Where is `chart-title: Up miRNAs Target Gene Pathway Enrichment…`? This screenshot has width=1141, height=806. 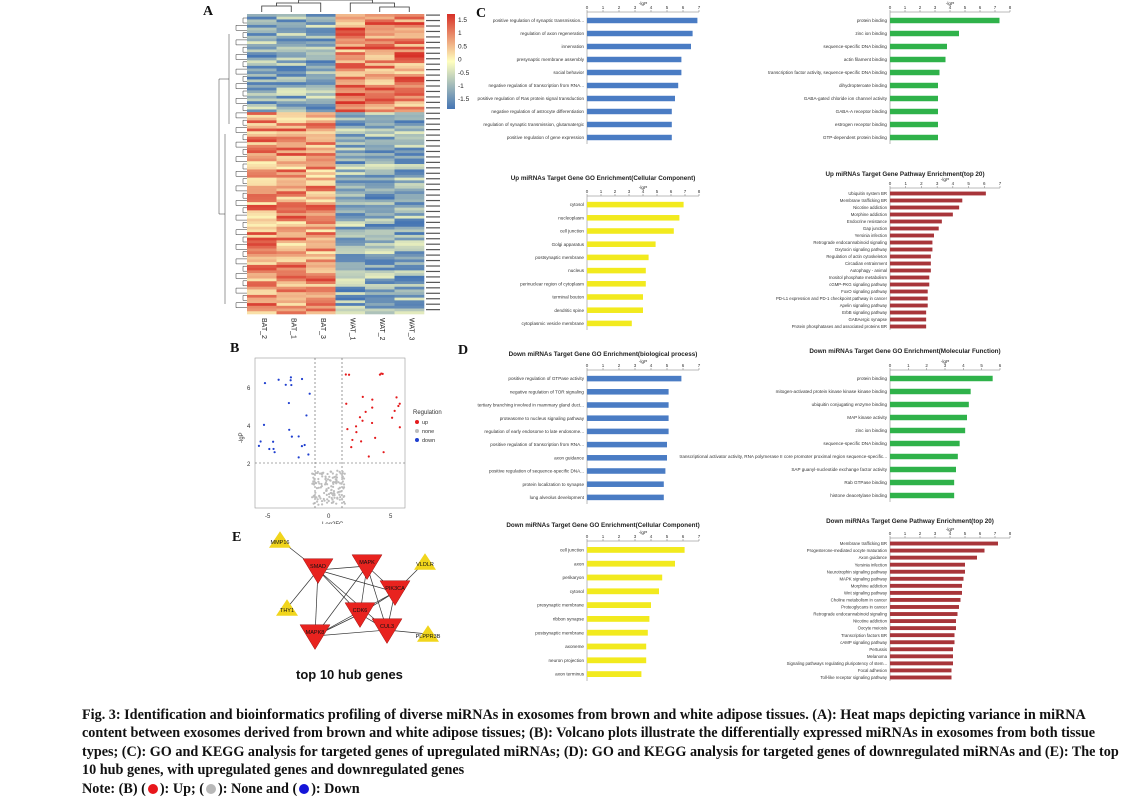
chart-title: Up miRNAs Target Gene Pathway Enrichment… is located at coordinates (904, 174).